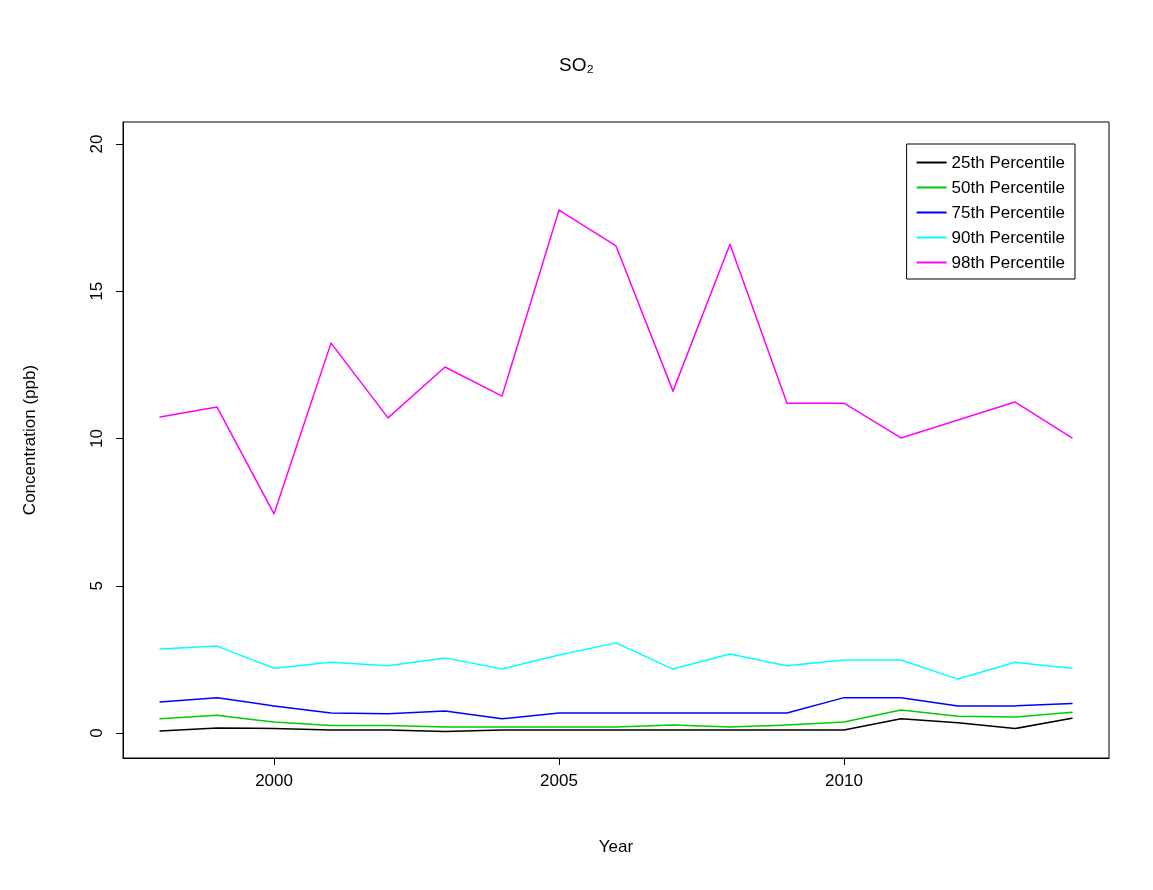  I want to click on x-tick-label: 2005, so click(559, 780).